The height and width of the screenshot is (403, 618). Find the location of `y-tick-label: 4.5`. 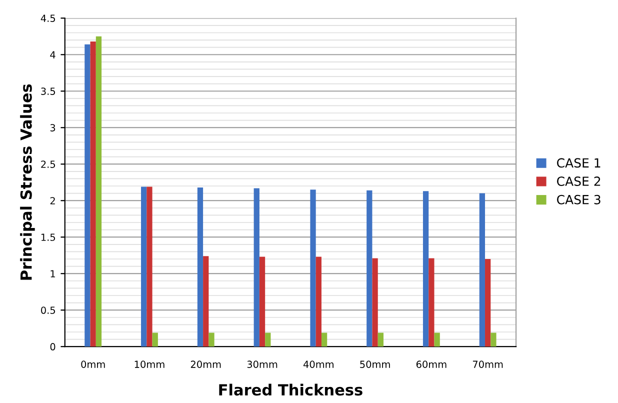

y-tick-label: 4.5 is located at coordinates (48, 18).